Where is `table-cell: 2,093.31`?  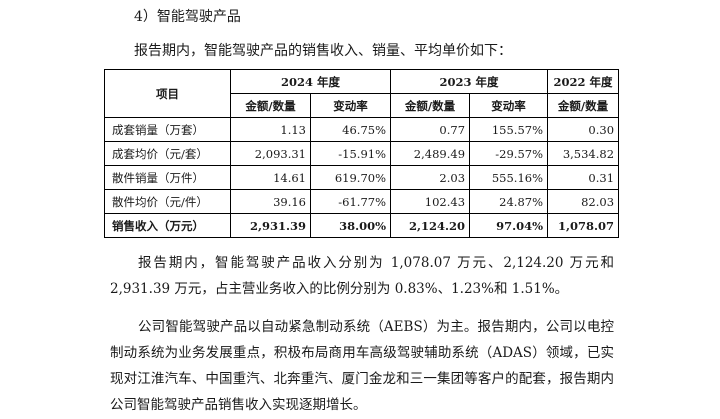
table-cell: 2,093.31 is located at coordinates (270, 153).